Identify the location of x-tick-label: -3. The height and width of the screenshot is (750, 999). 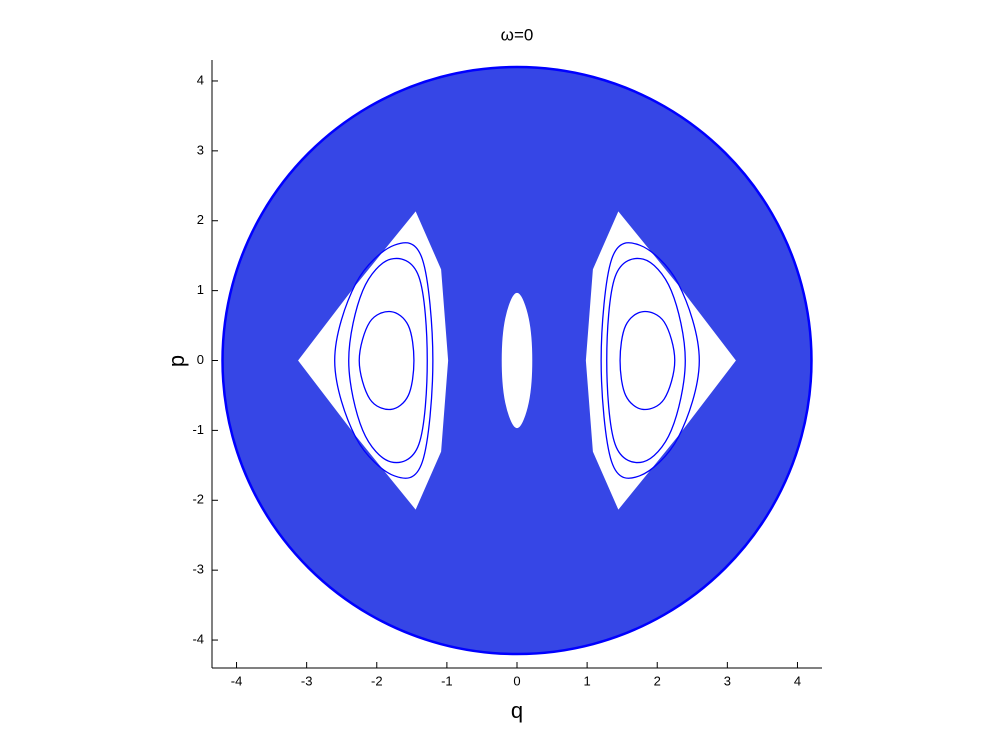
(307, 680).